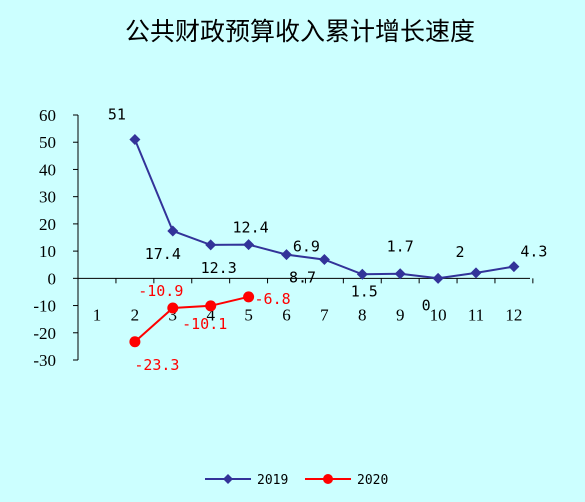  I want to click on x-tick-label: 2, so click(135, 314).